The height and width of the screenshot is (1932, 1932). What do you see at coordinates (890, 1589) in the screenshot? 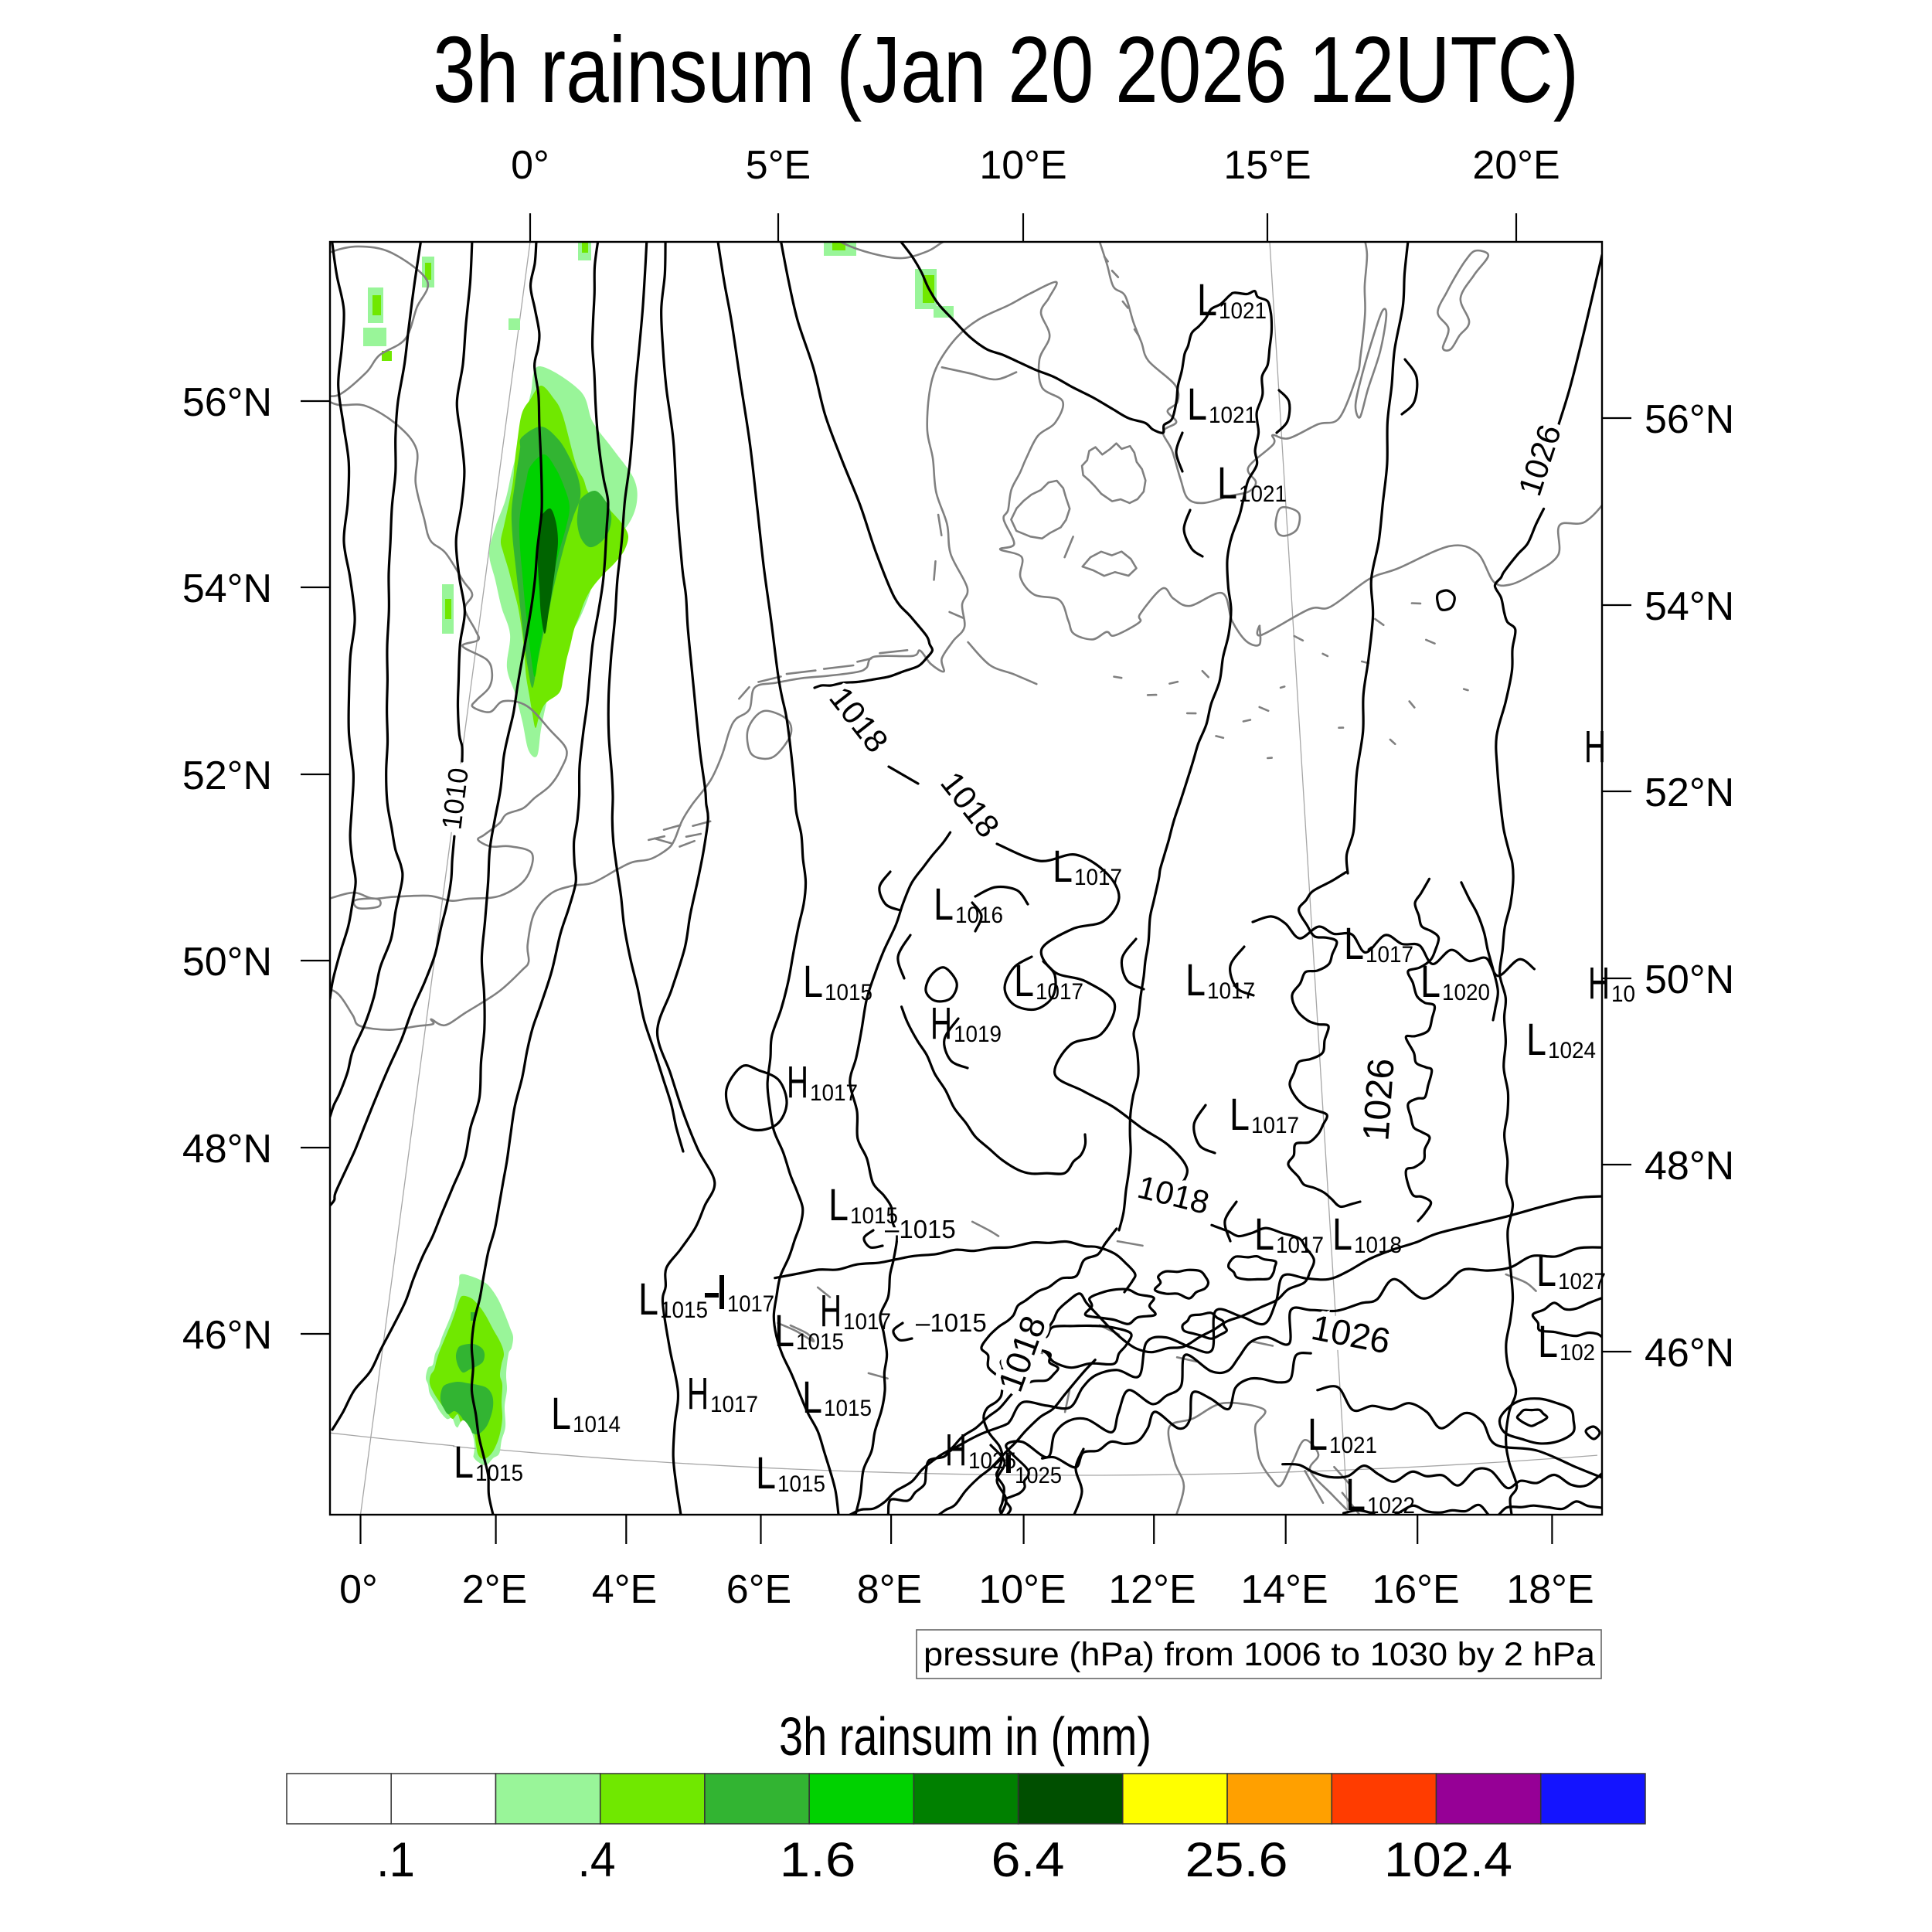
I see `svg-text: 8°E` at bounding box center [890, 1589].